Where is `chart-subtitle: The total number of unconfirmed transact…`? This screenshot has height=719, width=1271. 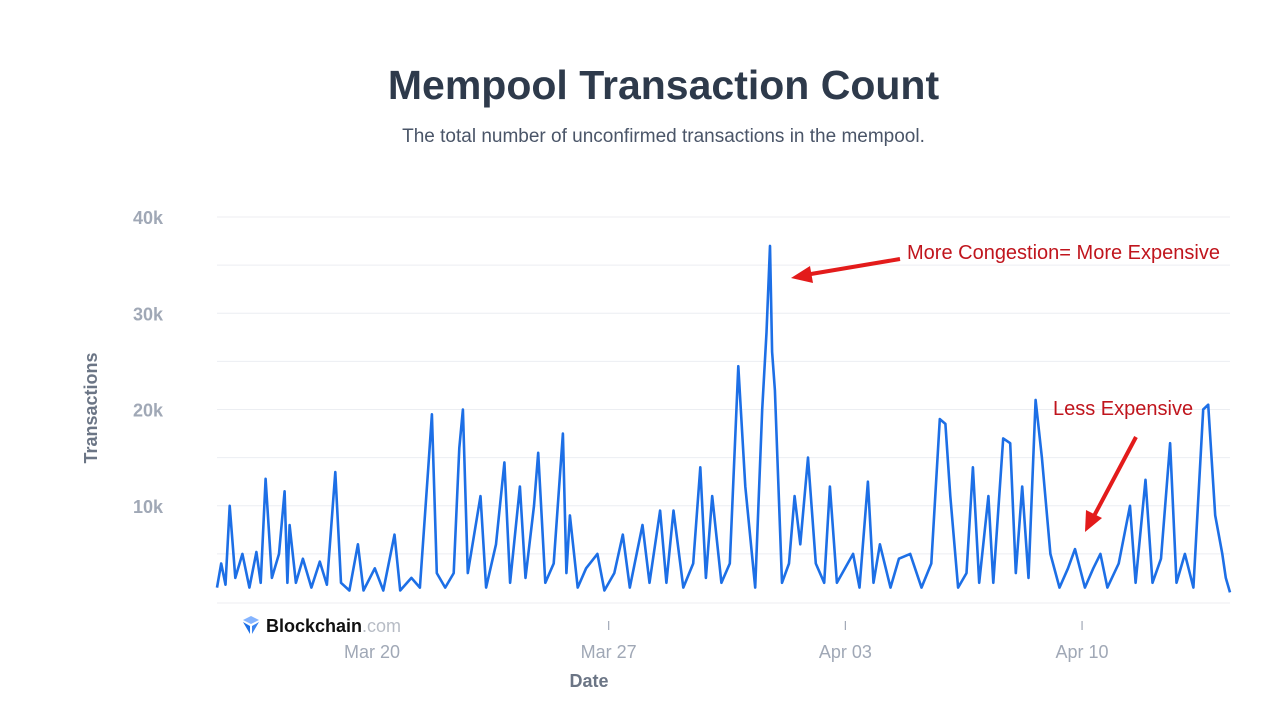 chart-subtitle: The total number of unconfirmed transact… is located at coordinates (663, 136).